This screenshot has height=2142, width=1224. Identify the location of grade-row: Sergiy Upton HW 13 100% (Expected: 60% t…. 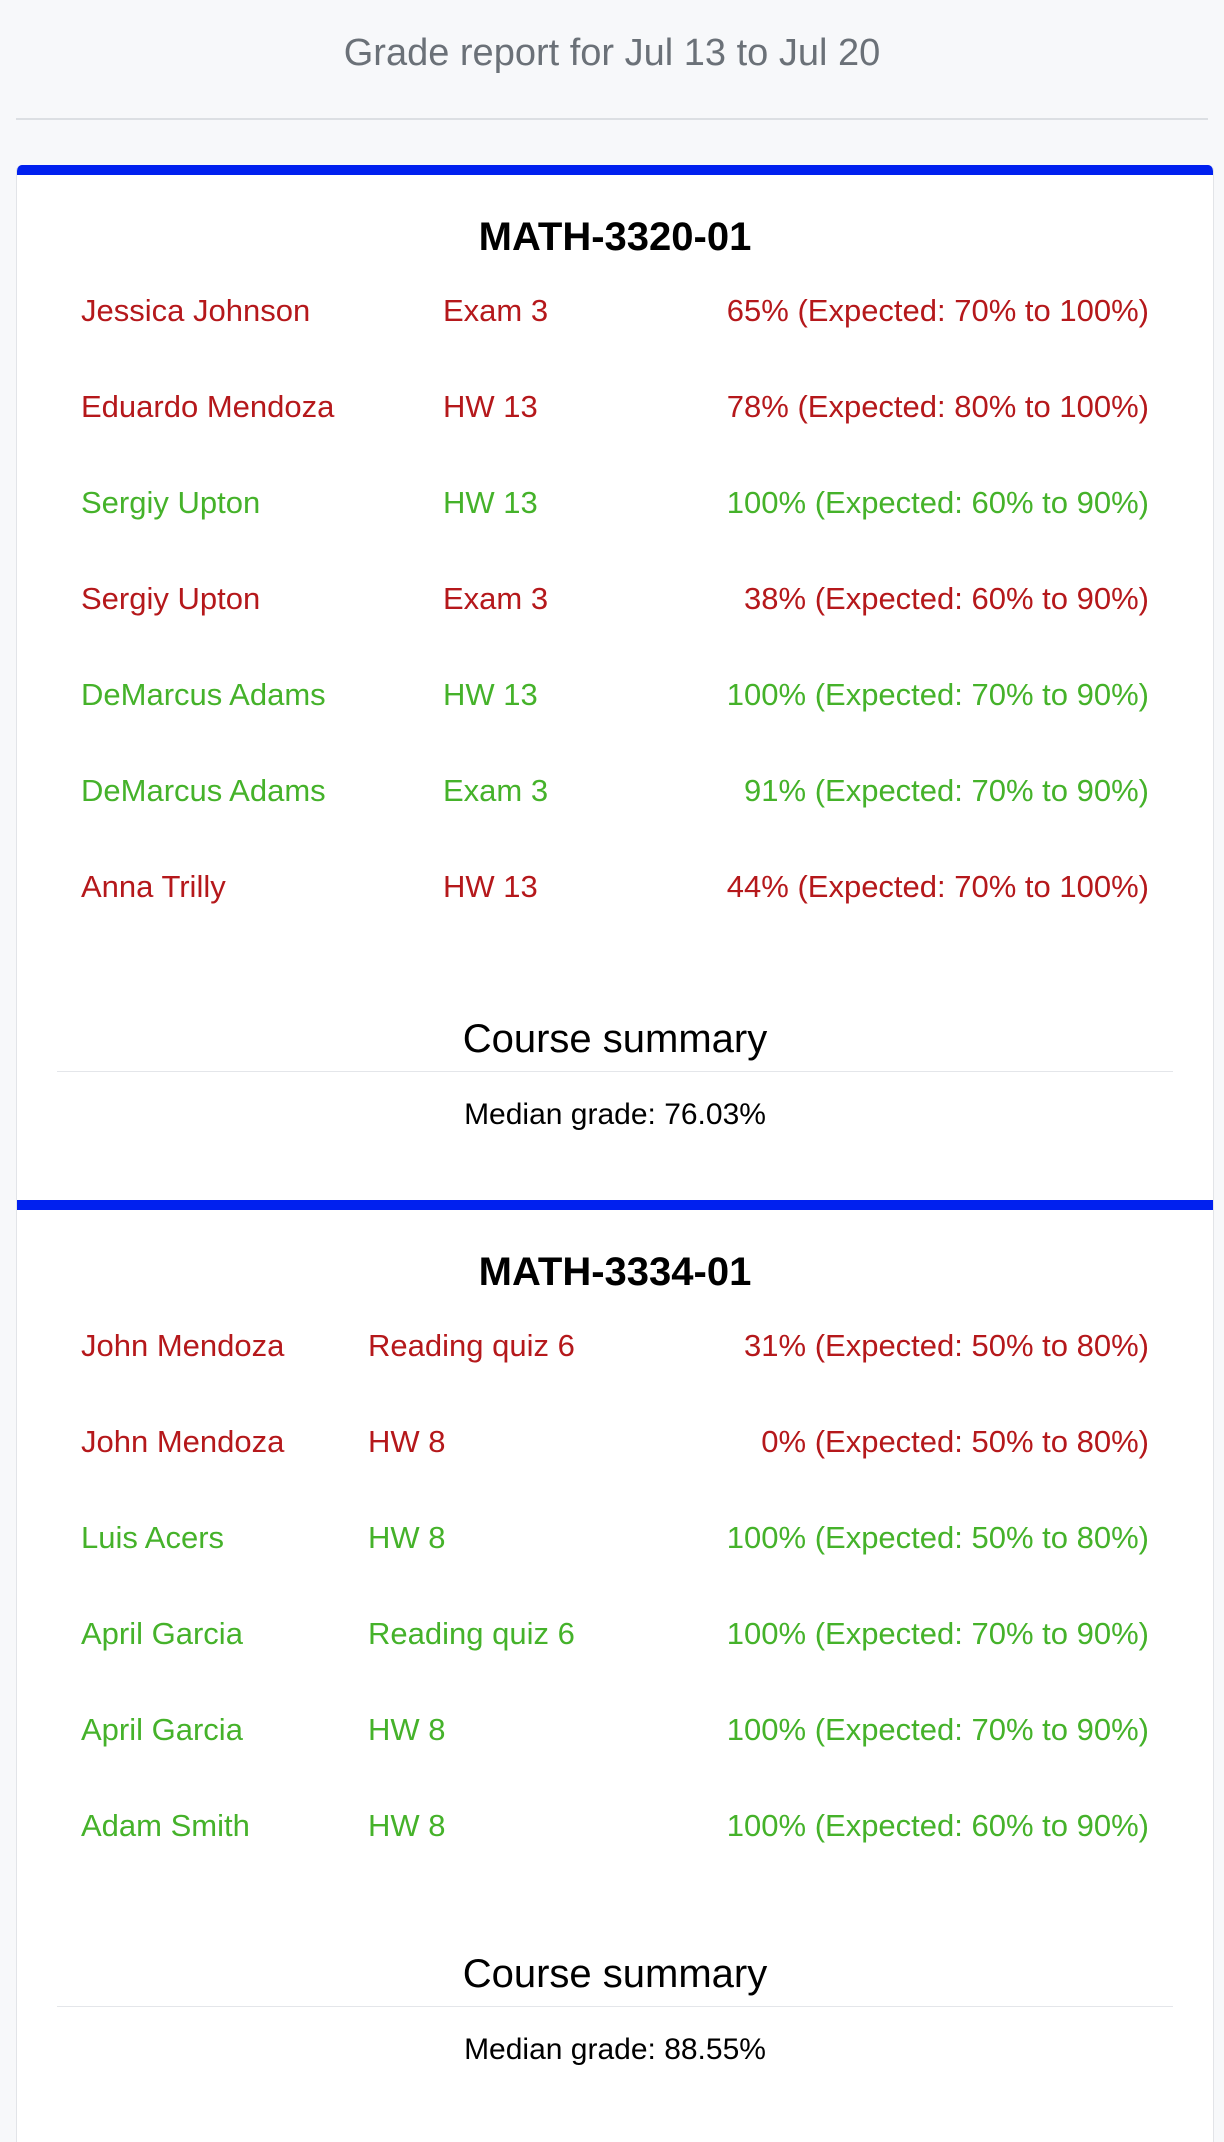
(615, 529).